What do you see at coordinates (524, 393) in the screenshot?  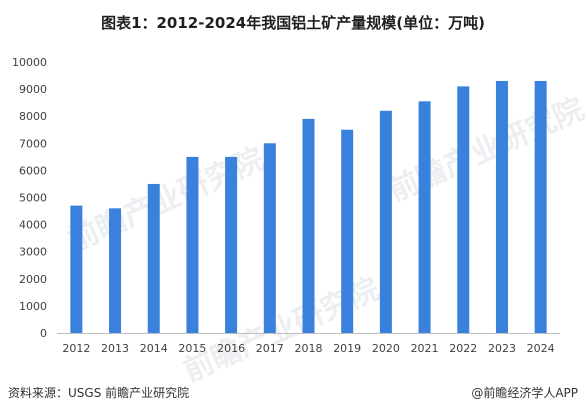 I see `brand-label: @前瞻经济学人APP` at bounding box center [524, 393].